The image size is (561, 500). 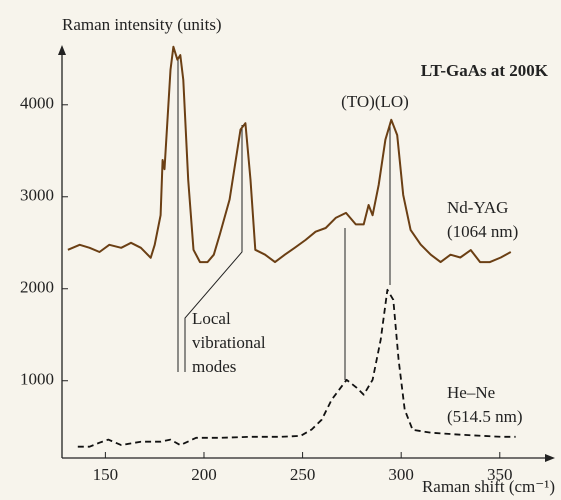 I want to click on x-tick-label: 300, so click(x=401, y=474).